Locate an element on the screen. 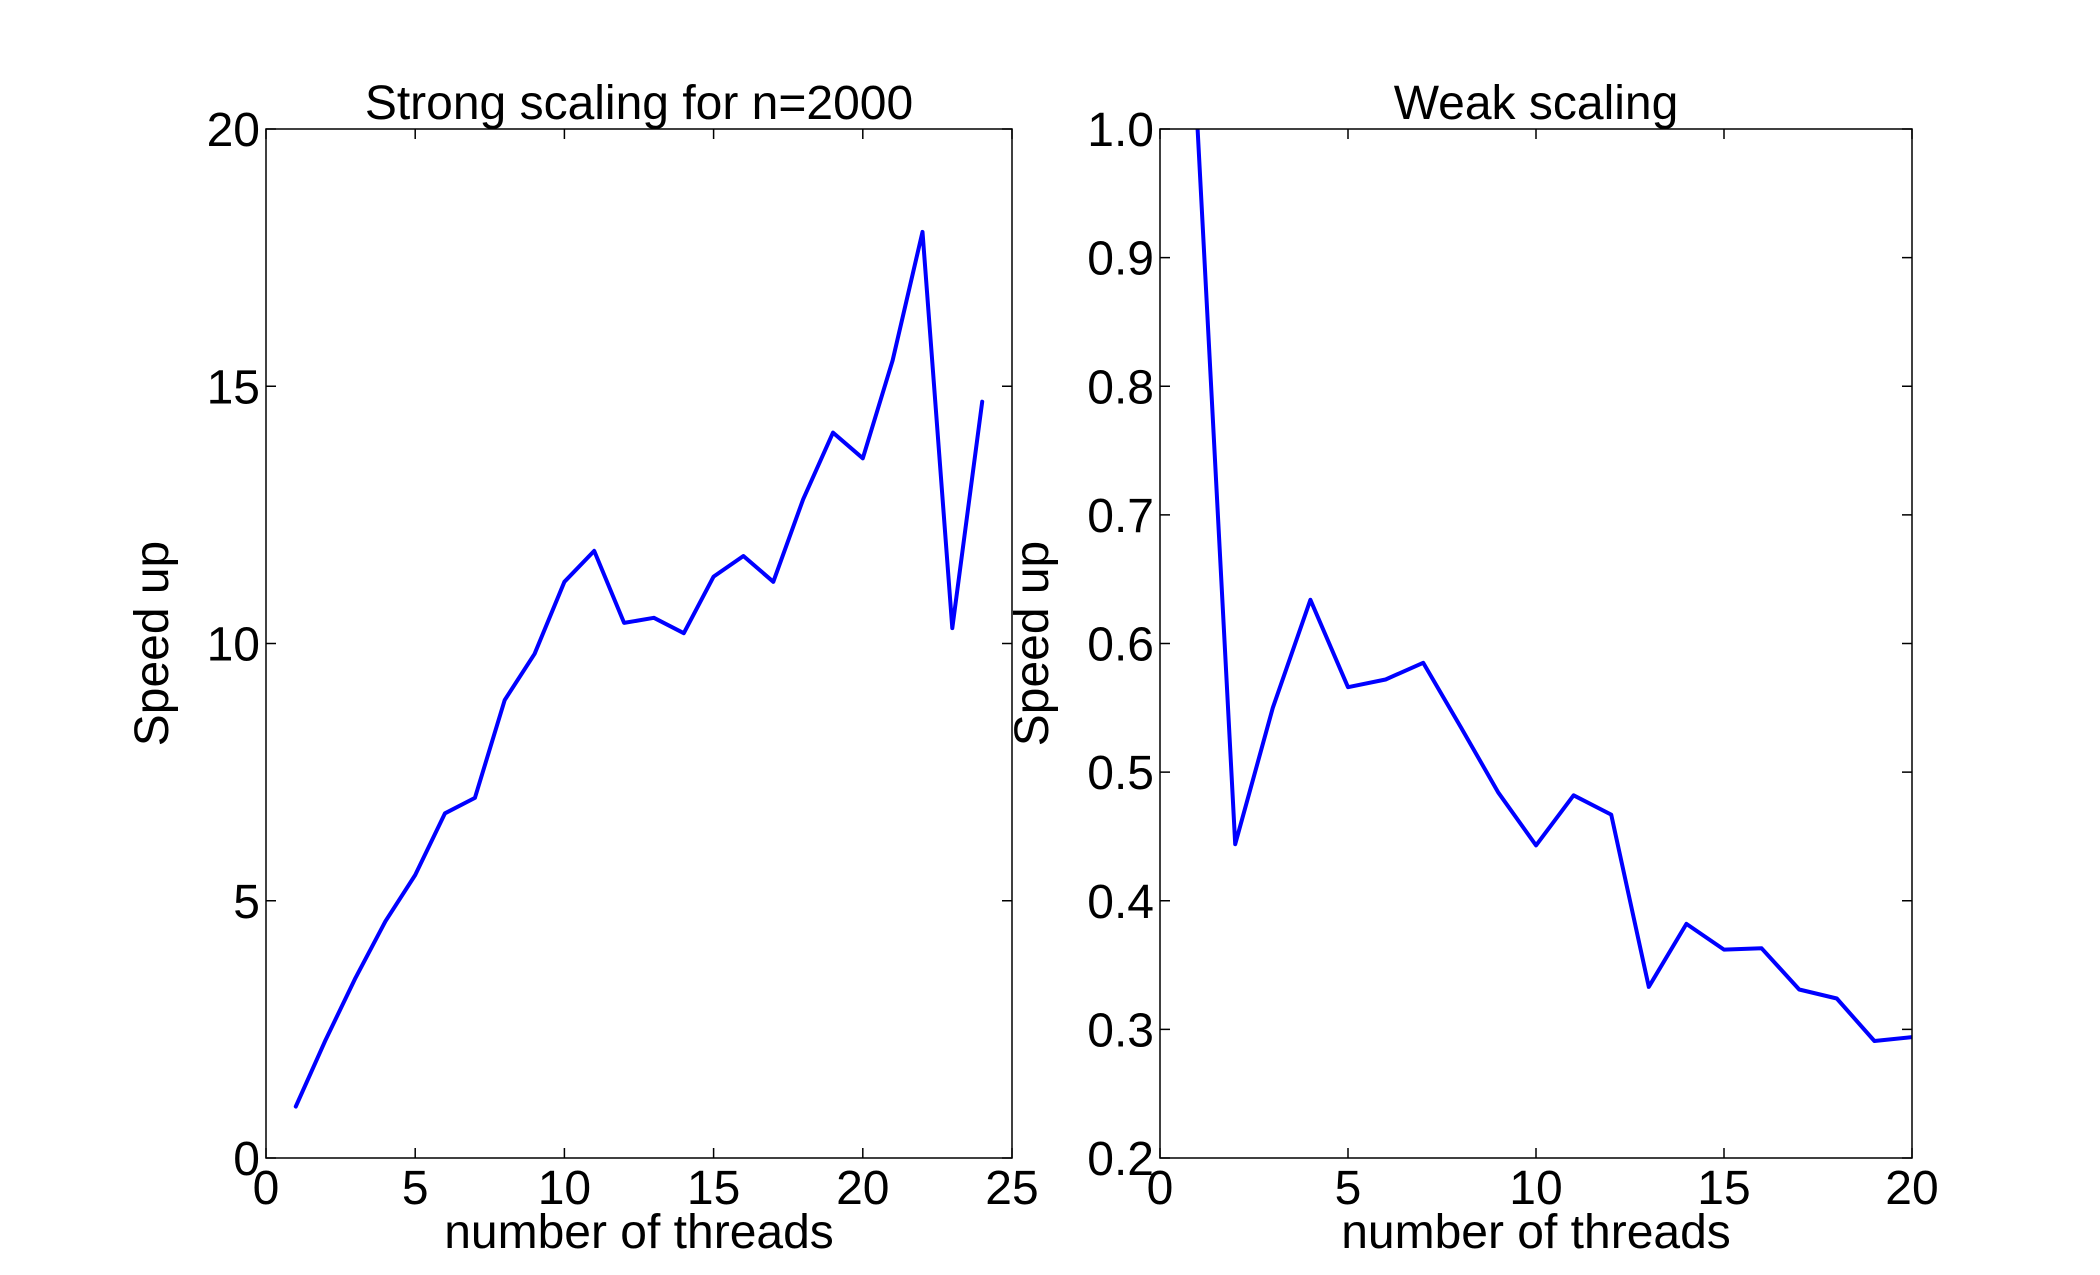  weak-x-axis-label: number of threads is located at coordinates (1536, 1232).